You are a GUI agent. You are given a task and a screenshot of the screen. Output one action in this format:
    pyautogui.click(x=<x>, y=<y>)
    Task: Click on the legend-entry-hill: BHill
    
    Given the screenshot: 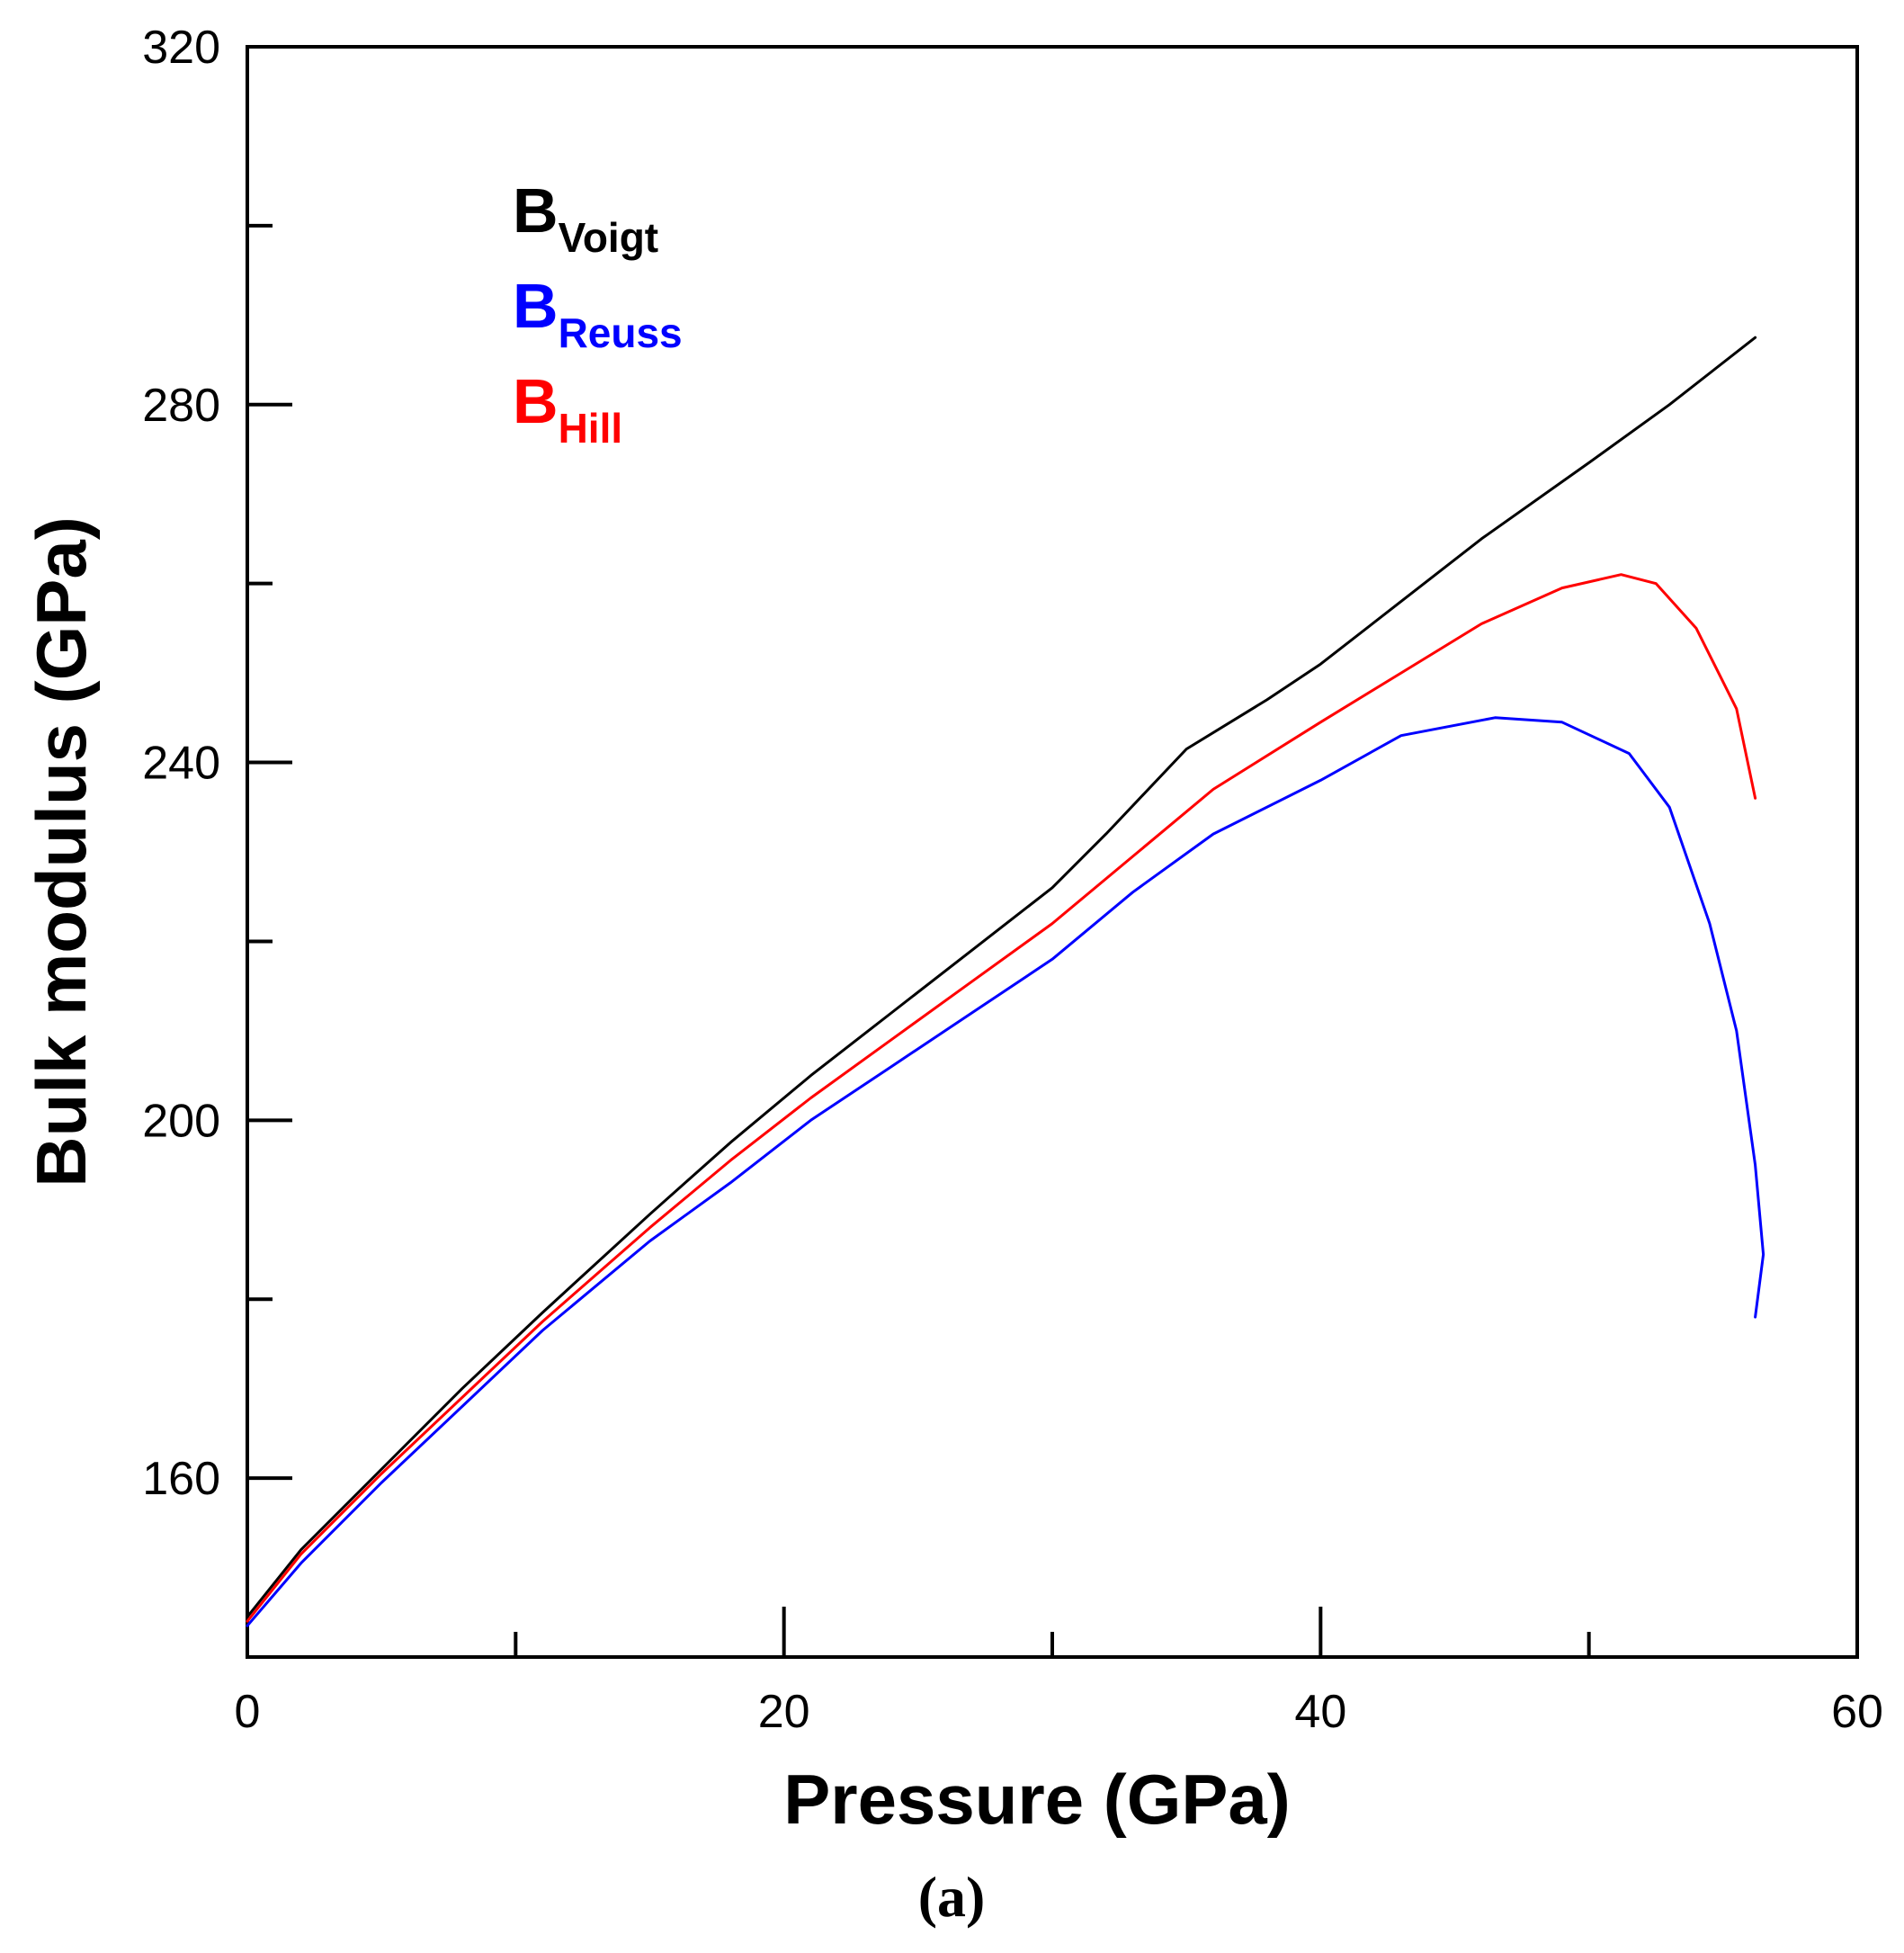 What is the action you would take?
    pyautogui.click(x=567, y=409)
    